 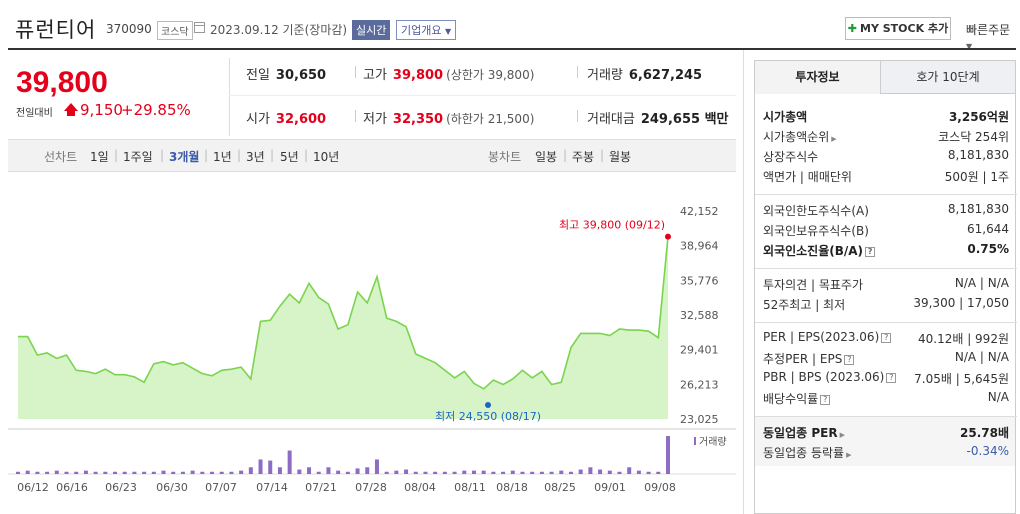 I want to click on info-row: 52주최고 | 최저 39,300 | 17,050, so click(x=886, y=306).